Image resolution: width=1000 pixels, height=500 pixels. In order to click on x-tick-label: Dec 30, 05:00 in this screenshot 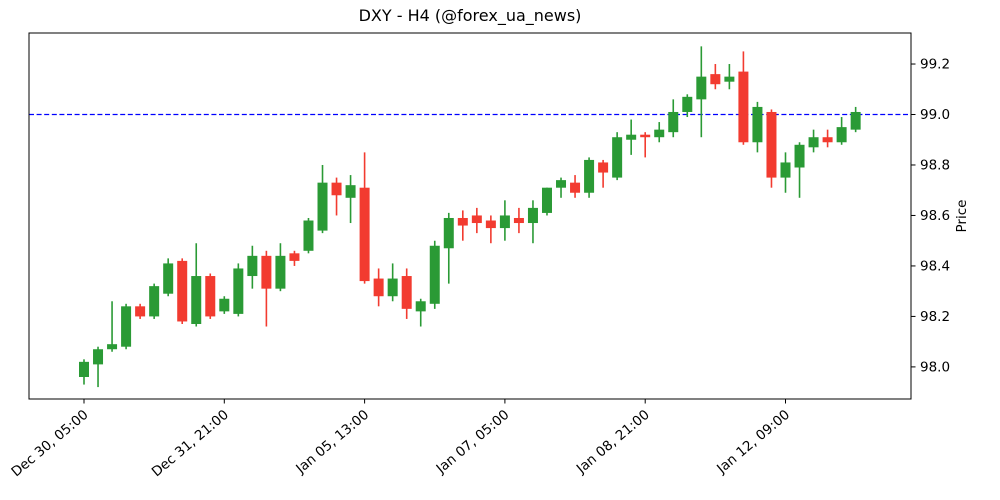, I will do `click(49, 443)`.